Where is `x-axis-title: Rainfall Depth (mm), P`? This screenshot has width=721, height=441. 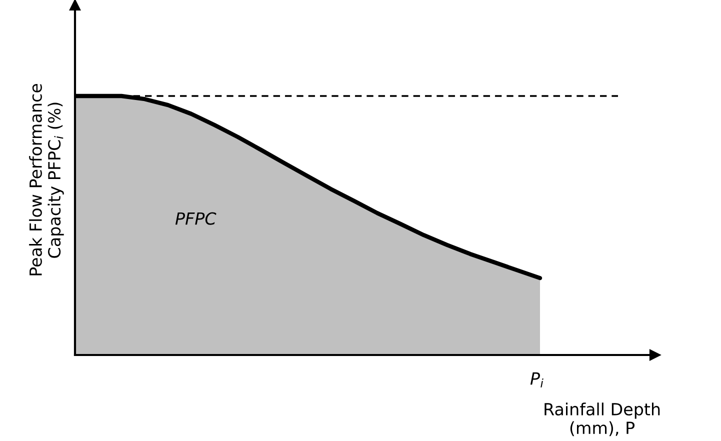
x-axis-title: Rainfall Depth (mm), P is located at coordinates (602, 419).